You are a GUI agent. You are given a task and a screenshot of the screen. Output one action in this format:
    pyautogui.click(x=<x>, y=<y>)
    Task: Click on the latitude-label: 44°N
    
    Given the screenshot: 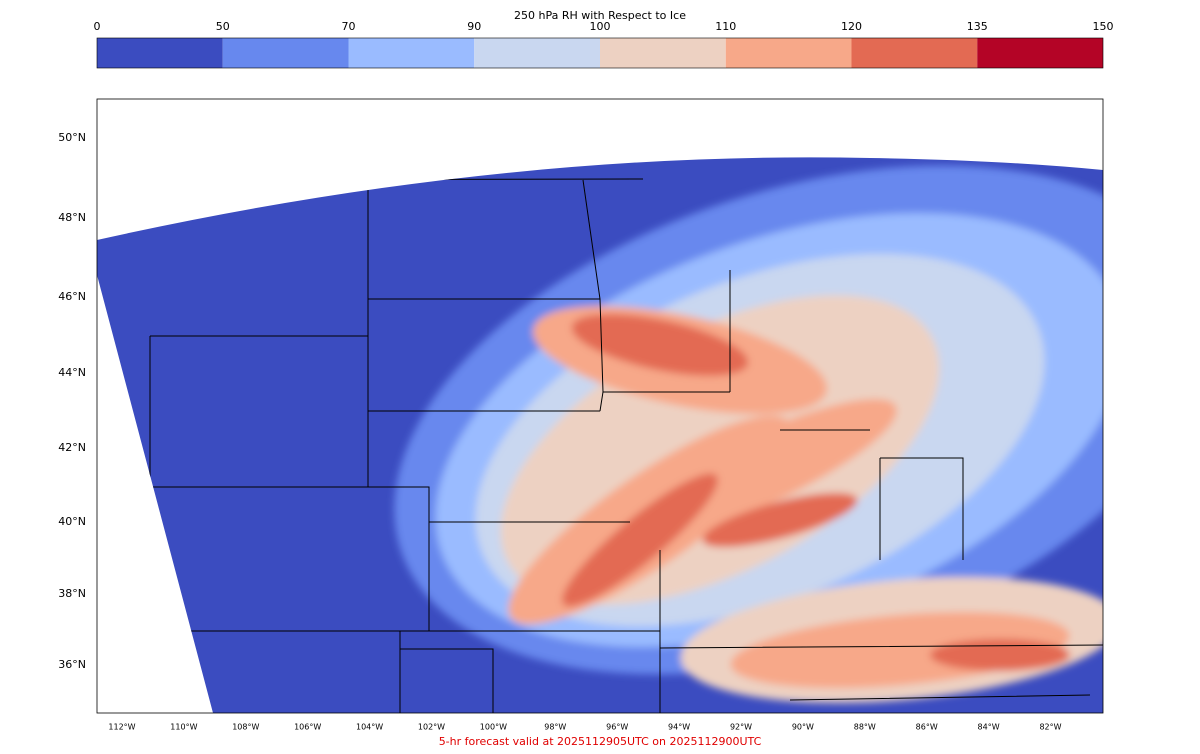 What is the action you would take?
    pyautogui.click(x=72, y=372)
    